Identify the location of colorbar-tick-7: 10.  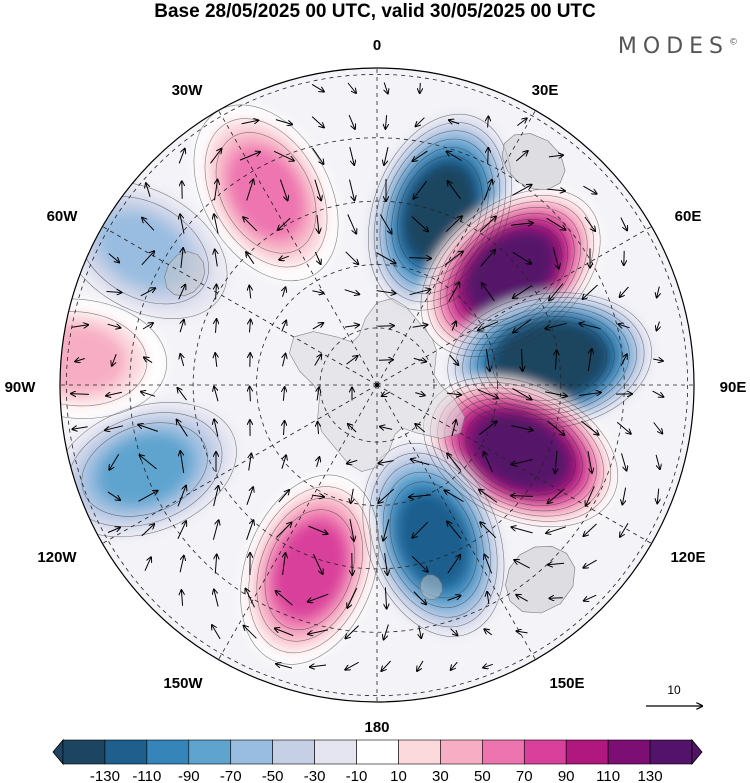
(398, 775).